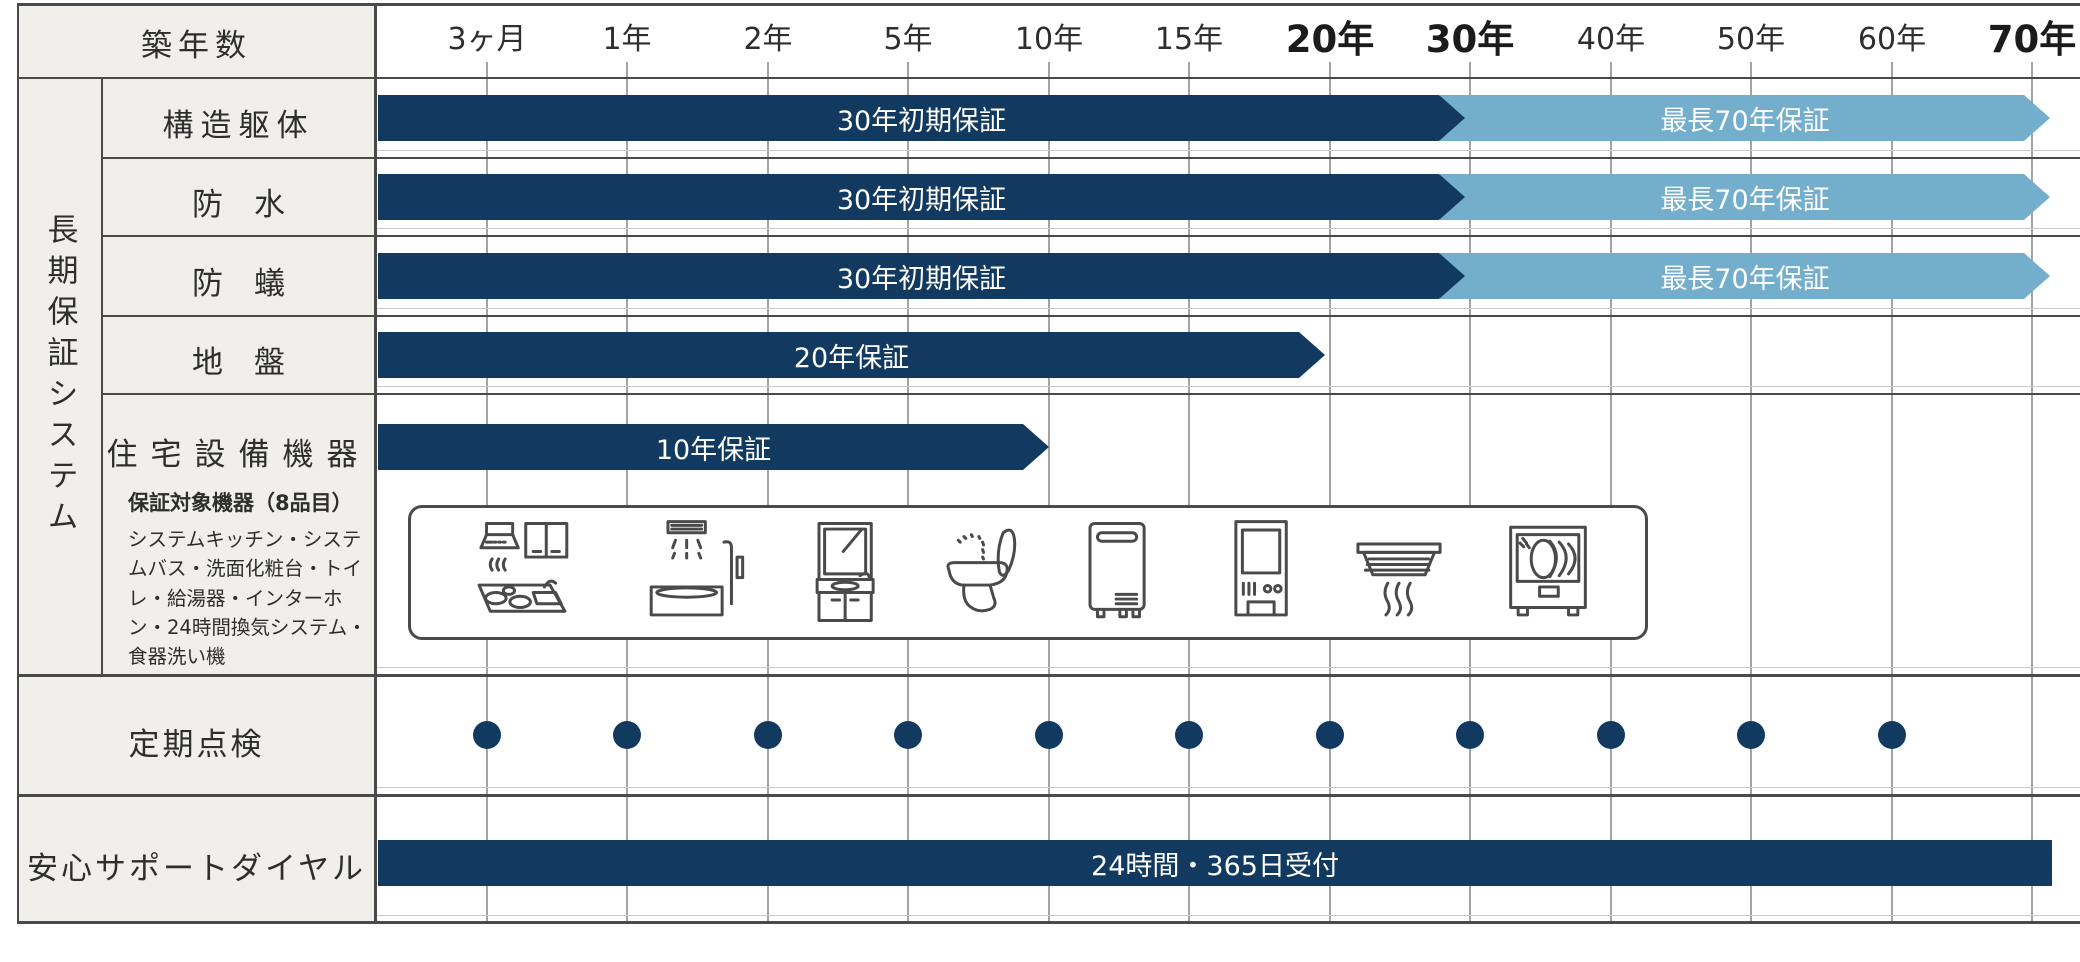 This screenshot has height=962, width=2080. I want to click on inspection-dot-50y, so click(1751, 735).